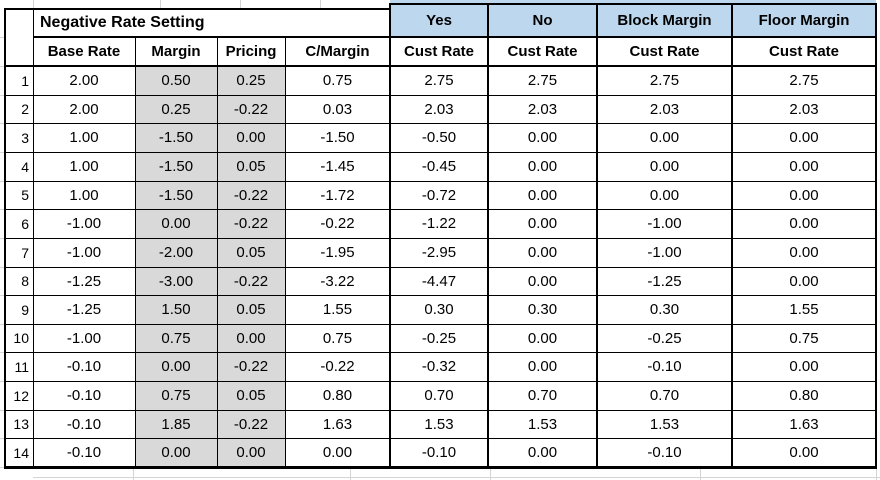  What do you see at coordinates (664, 338) in the screenshot?
I see `data-cell: -0.25` at bounding box center [664, 338].